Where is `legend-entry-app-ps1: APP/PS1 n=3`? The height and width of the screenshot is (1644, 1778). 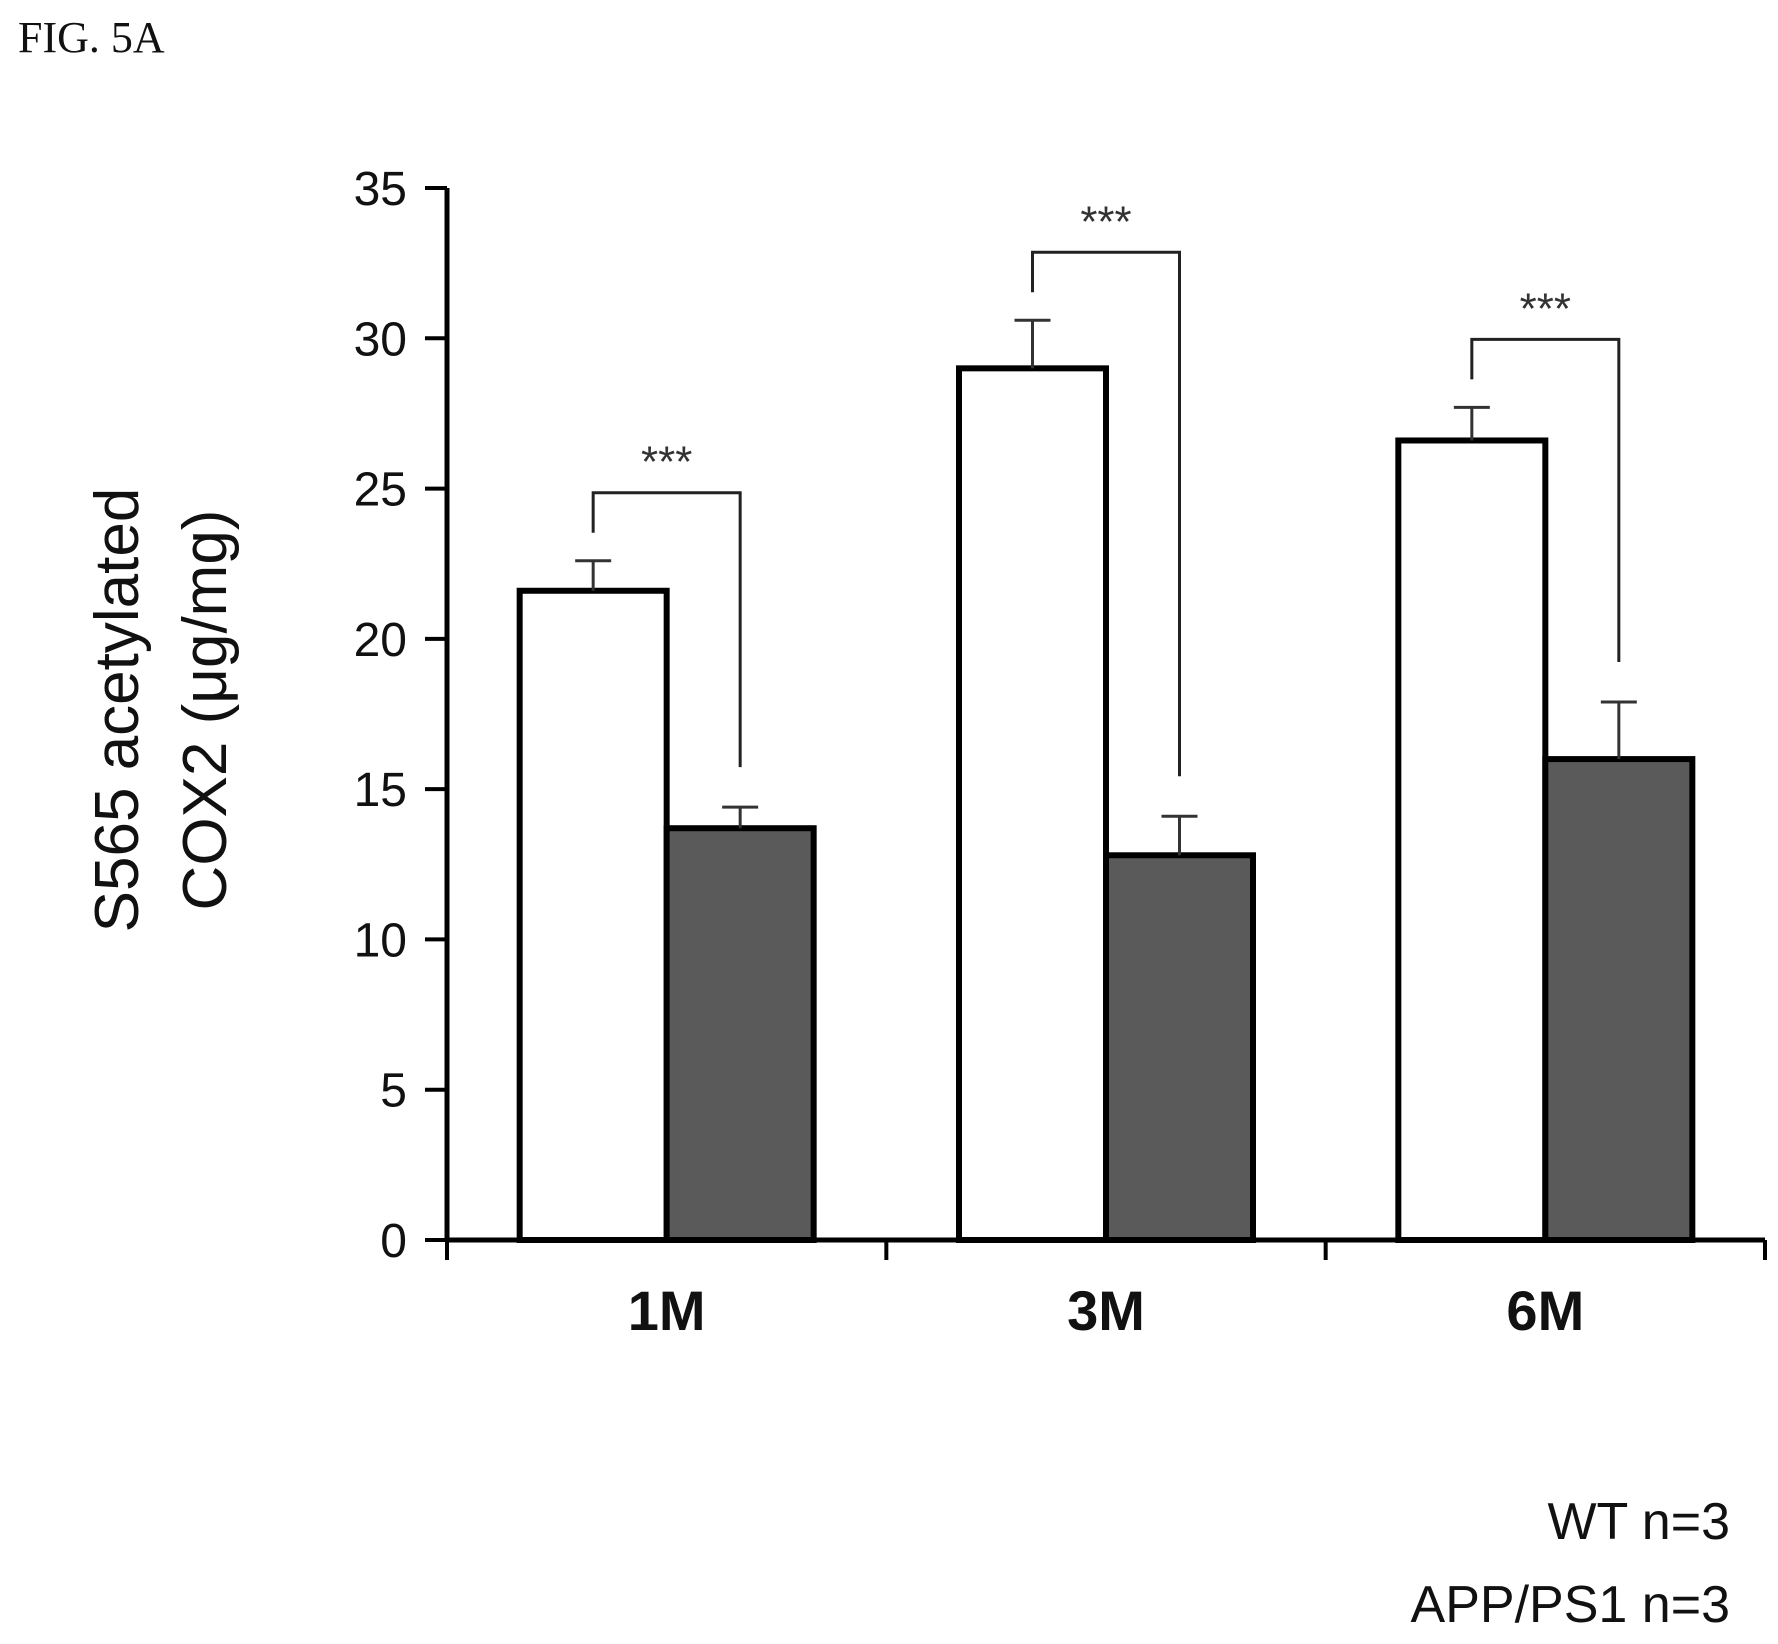
legend-entry-app-ps1: APP/PS1 n=3 is located at coordinates (1570, 1605).